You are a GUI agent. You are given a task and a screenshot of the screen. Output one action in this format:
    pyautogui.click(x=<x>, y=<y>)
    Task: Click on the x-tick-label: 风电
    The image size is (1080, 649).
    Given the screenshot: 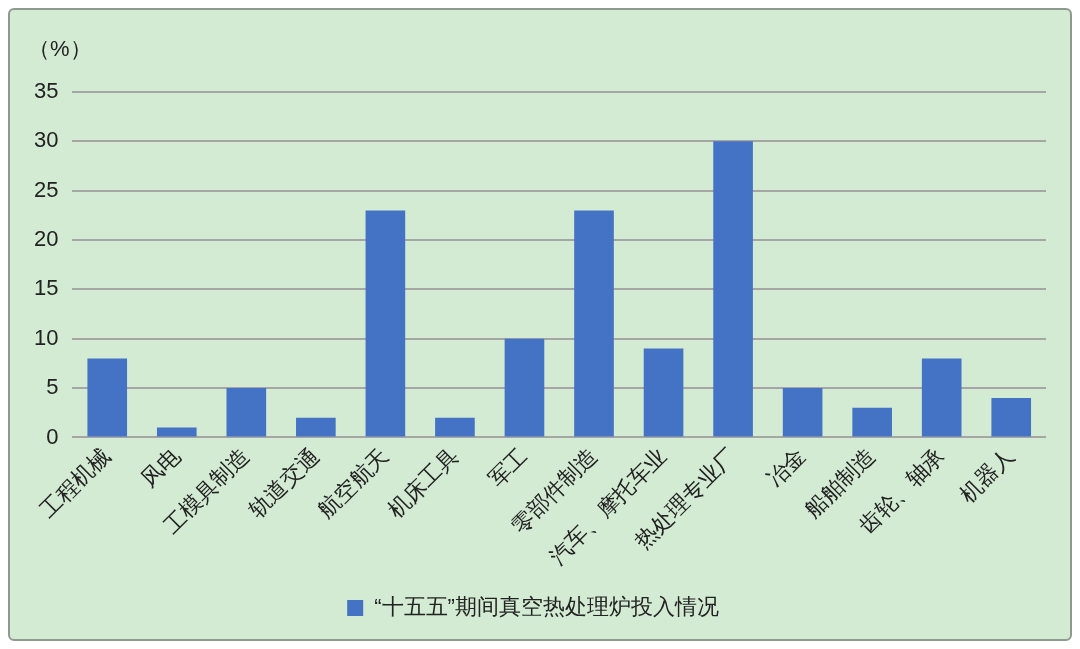 What is the action you would take?
    pyautogui.click(x=160, y=467)
    